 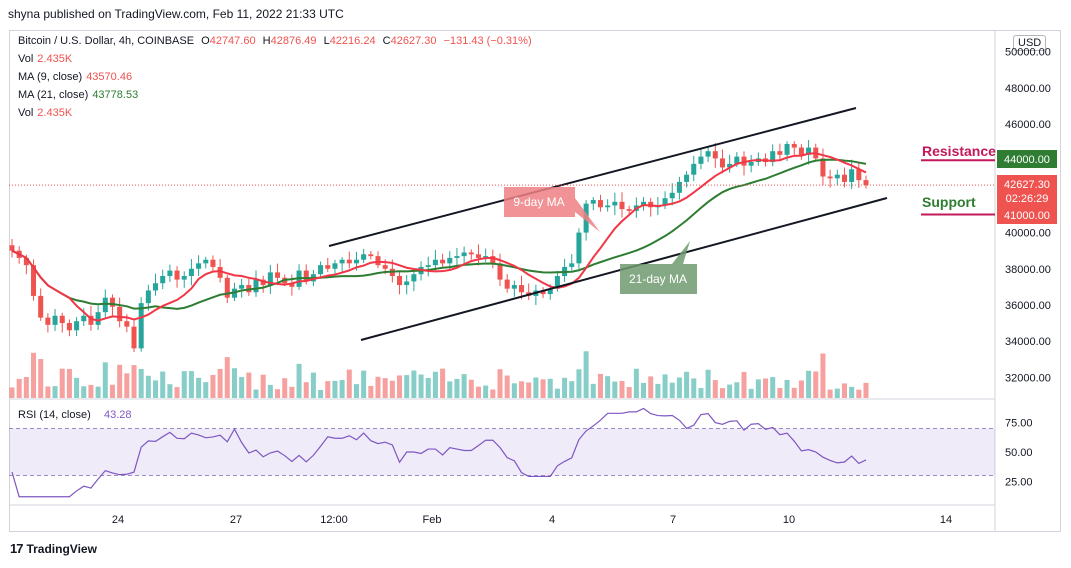 I want to click on rsi-tick-label: 25.00, so click(x=1019, y=482).